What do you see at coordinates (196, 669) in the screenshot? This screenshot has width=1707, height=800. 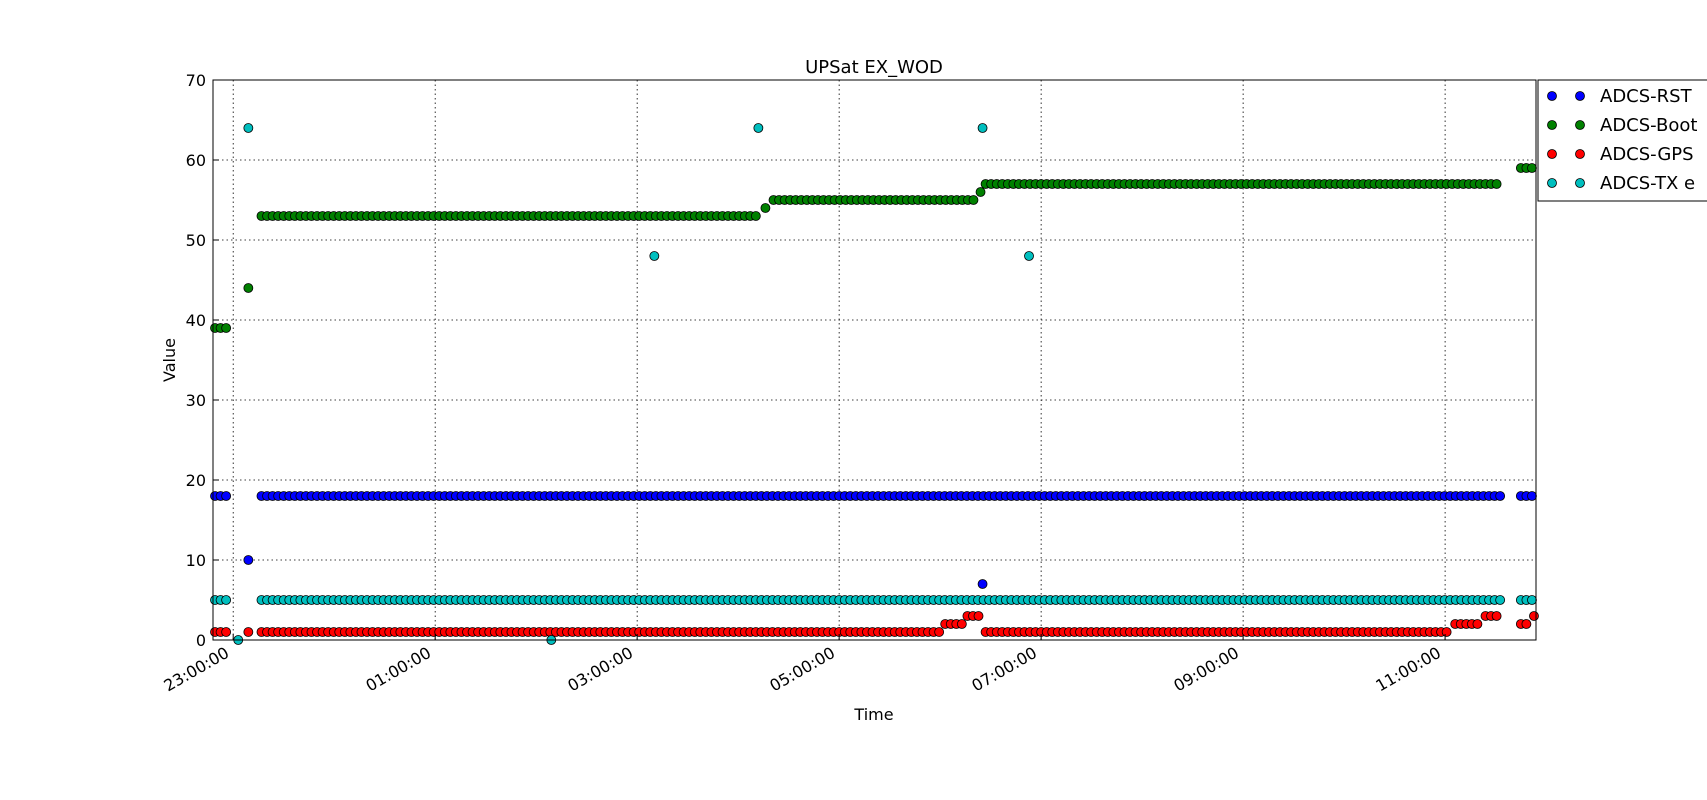 I see `x-tick-label: 23:00:00` at bounding box center [196, 669].